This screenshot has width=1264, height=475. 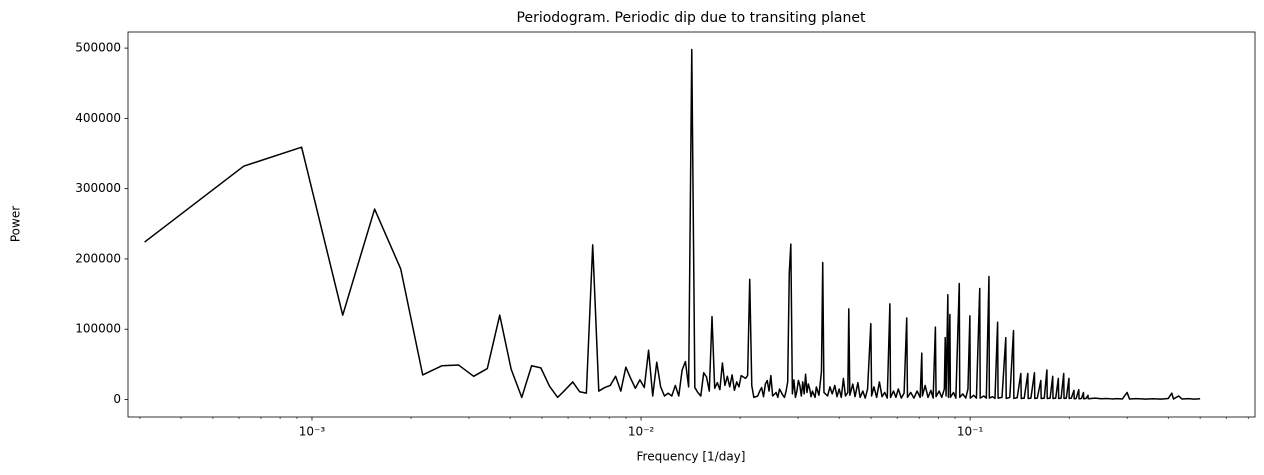 What do you see at coordinates (98, 48) in the screenshot?
I see `y-tick-label: 500000` at bounding box center [98, 48].